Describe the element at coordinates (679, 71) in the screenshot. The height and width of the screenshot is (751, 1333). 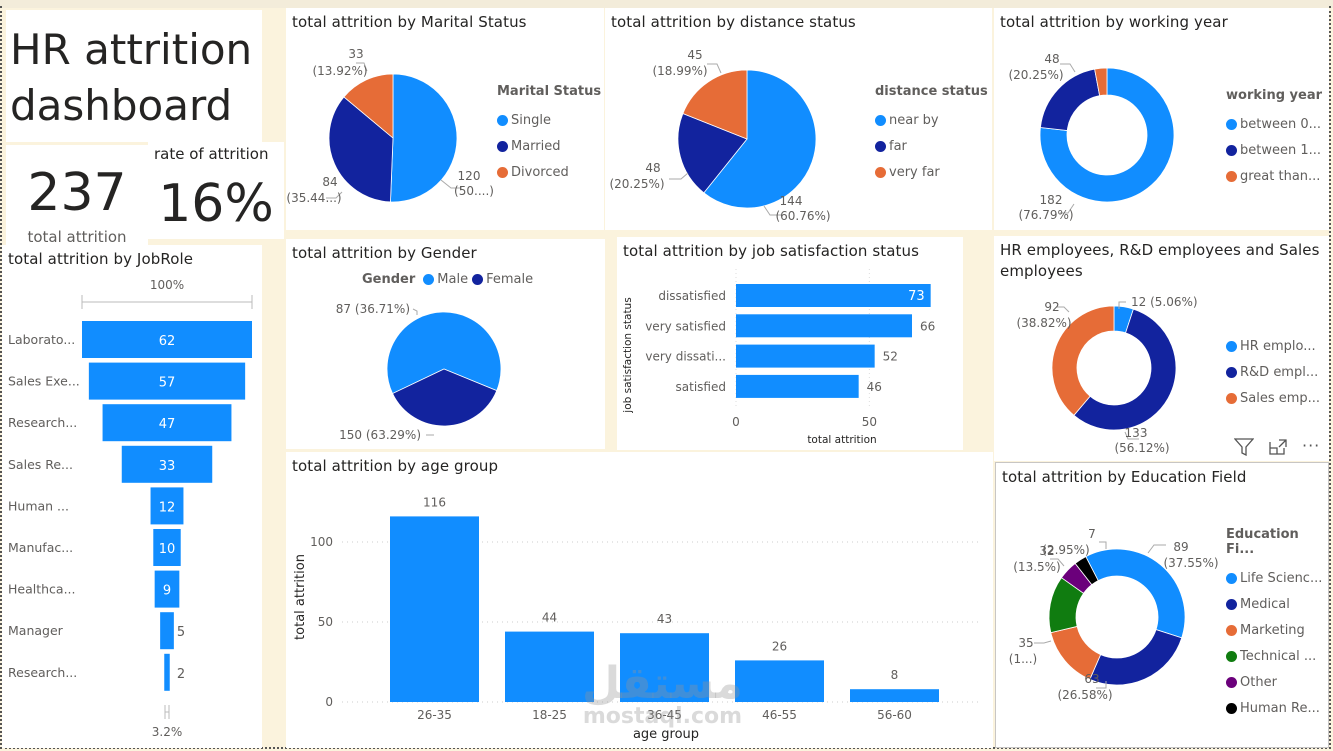
I see `data-label: (18.99%)` at that location.